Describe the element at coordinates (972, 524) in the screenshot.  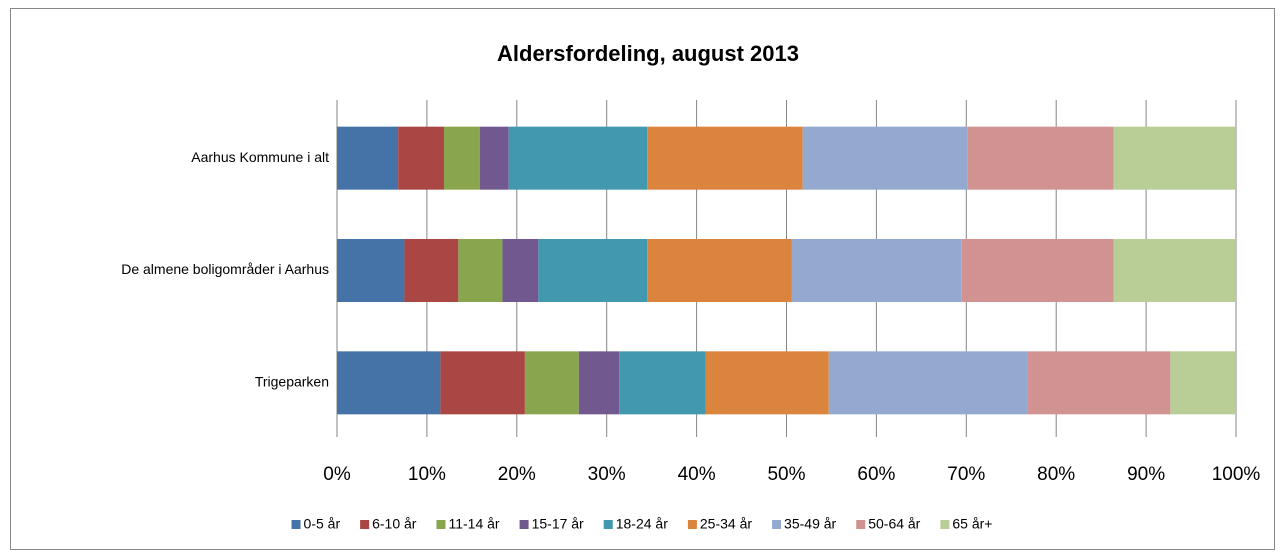
I see `legend-label: 65 år+` at that location.